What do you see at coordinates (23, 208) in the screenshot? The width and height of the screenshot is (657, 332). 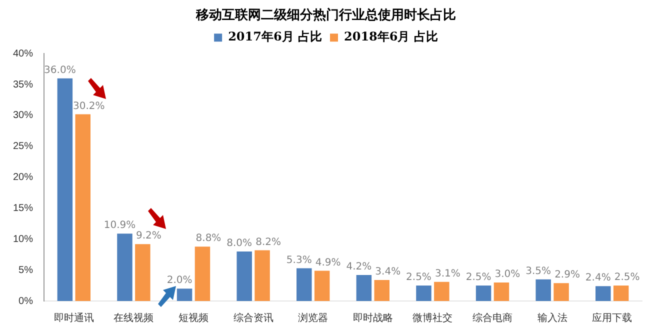 I see `y-tick-label: 15%` at bounding box center [23, 208].